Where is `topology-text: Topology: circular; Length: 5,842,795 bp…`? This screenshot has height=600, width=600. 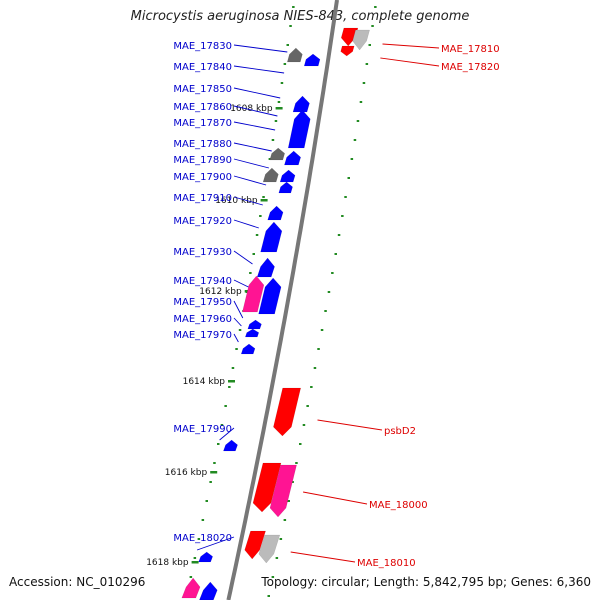 topology-text: Topology: circular; Length: 5,842,795 bp… is located at coordinates (426, 582).